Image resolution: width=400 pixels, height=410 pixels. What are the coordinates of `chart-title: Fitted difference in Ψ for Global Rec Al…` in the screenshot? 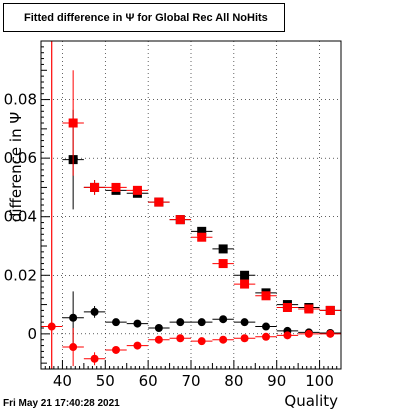 It's located at (146, 18).